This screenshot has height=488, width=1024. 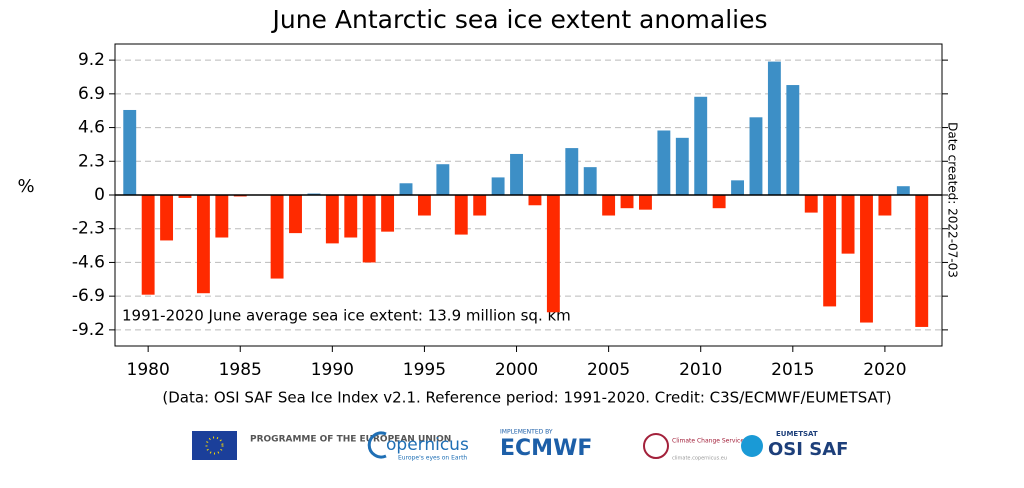 What do you see at coordinates (88, 330) in the screenshot?
I see `y-tick-label: -9.2` at bounding box center [88, 330].